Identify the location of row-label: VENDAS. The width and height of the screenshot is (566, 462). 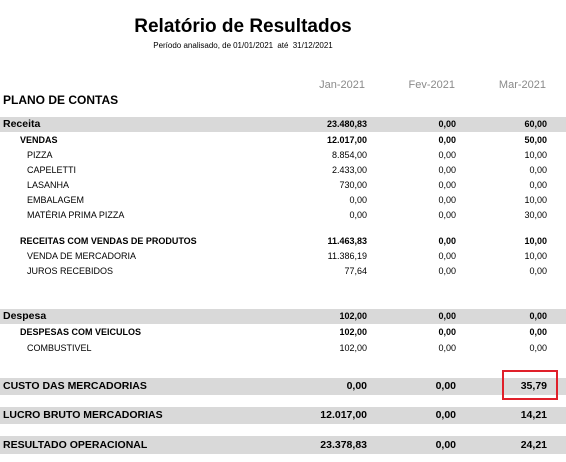
(39, 140).